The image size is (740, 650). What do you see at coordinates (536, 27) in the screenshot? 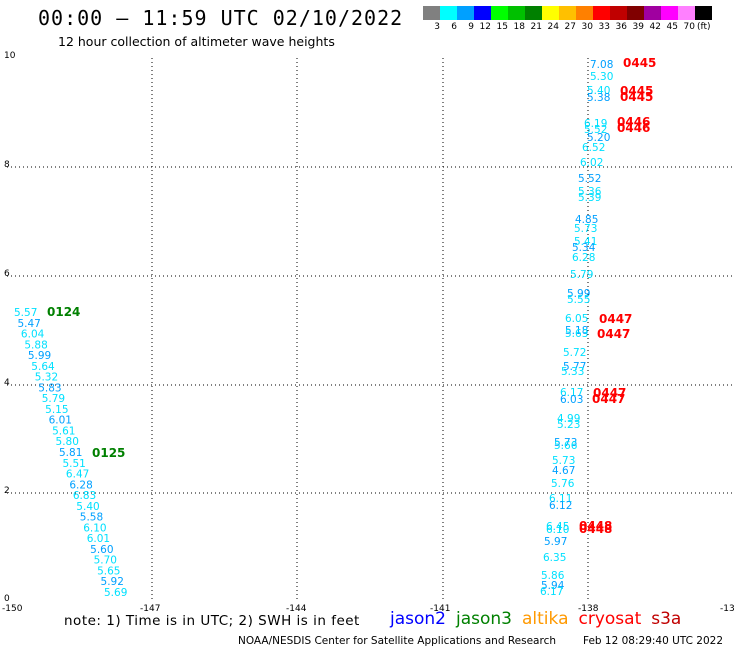
I see `legend-label: 21` at bounding box center [536, 27].